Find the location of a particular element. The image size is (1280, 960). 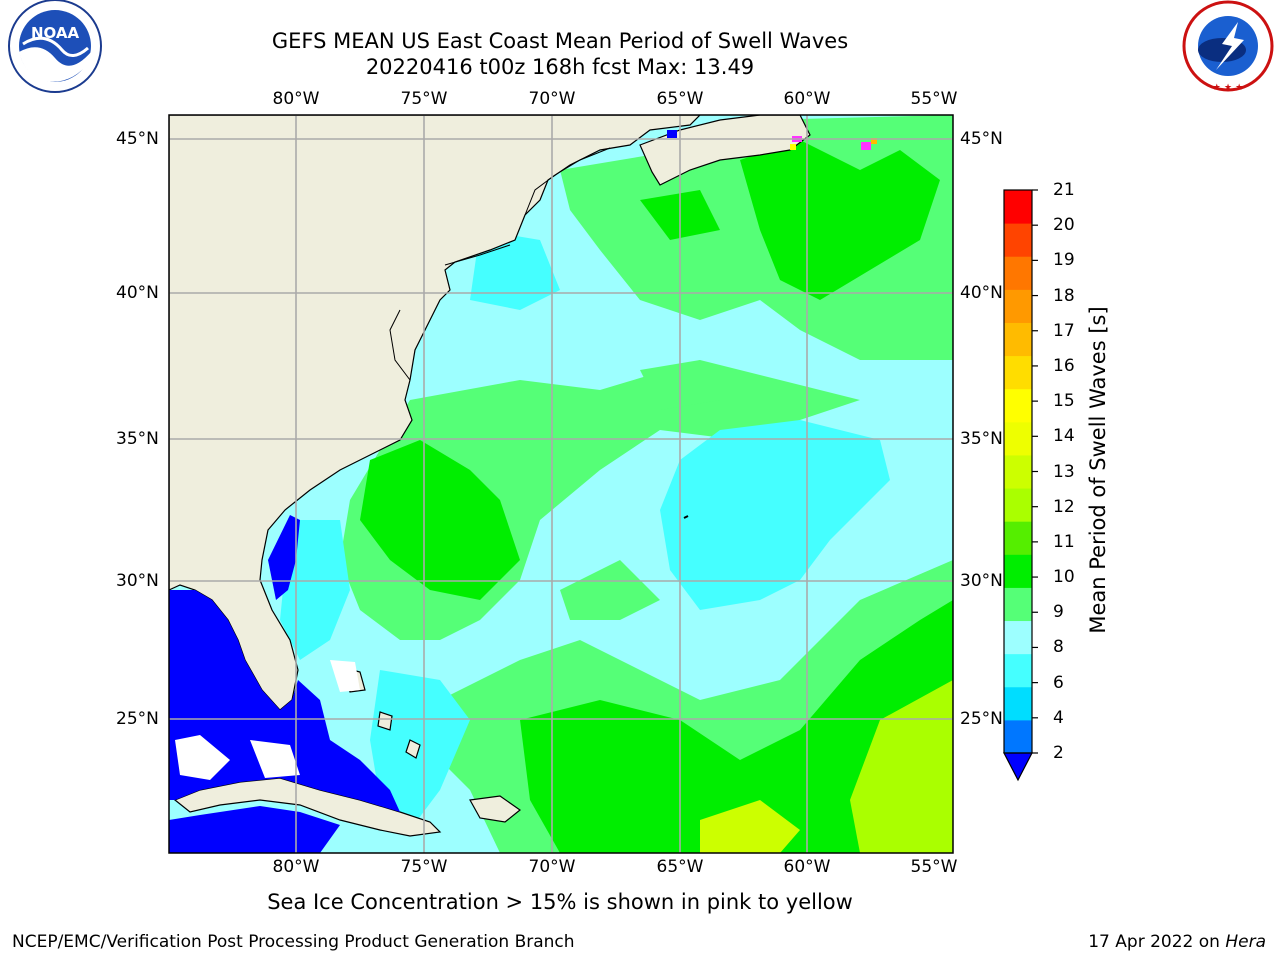

colorbar-underflow-arrow is located at coordinates (1018, 767).